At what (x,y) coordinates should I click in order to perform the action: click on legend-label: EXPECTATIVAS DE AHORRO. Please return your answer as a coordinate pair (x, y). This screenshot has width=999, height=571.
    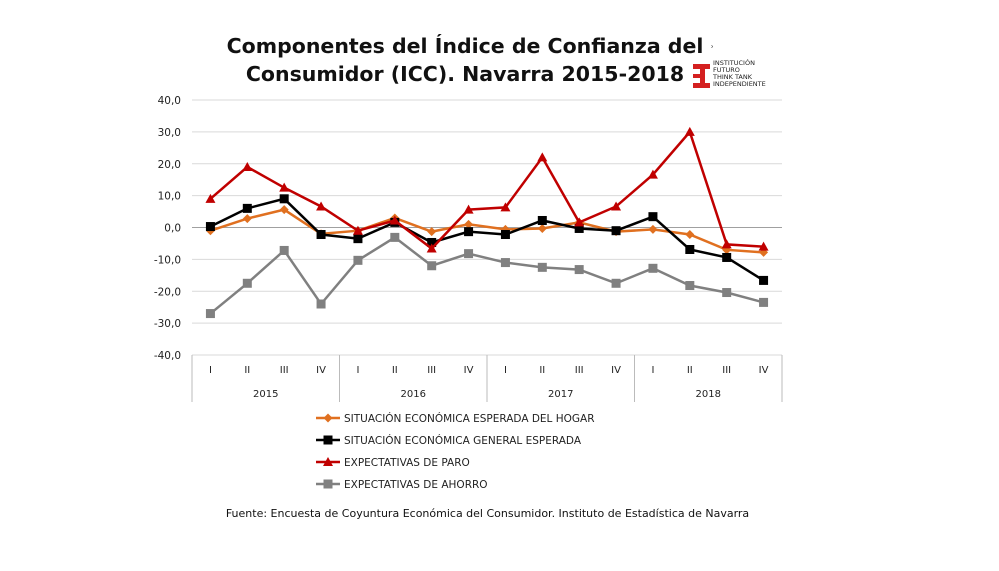
    Looking at the image, I should click on (416, 485).